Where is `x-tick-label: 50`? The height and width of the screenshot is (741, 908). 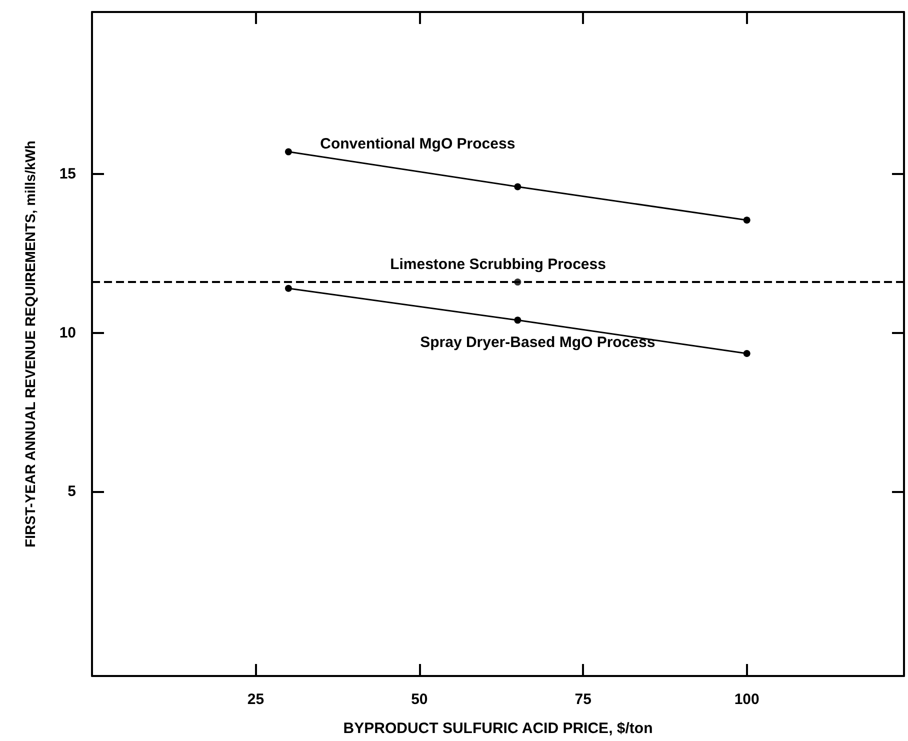
x-tick-label: 50 is located at coordinates (419, 699).